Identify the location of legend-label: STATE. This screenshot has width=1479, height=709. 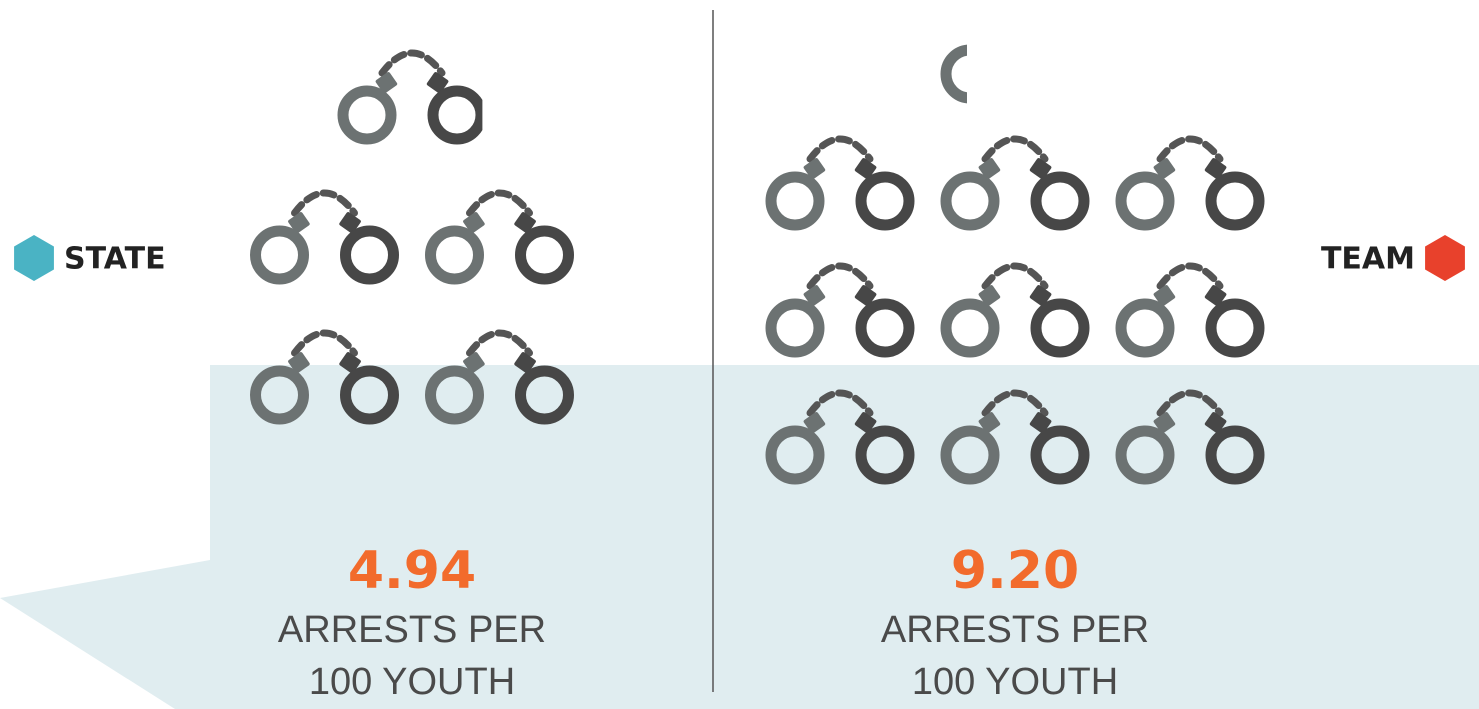
(115, 259).